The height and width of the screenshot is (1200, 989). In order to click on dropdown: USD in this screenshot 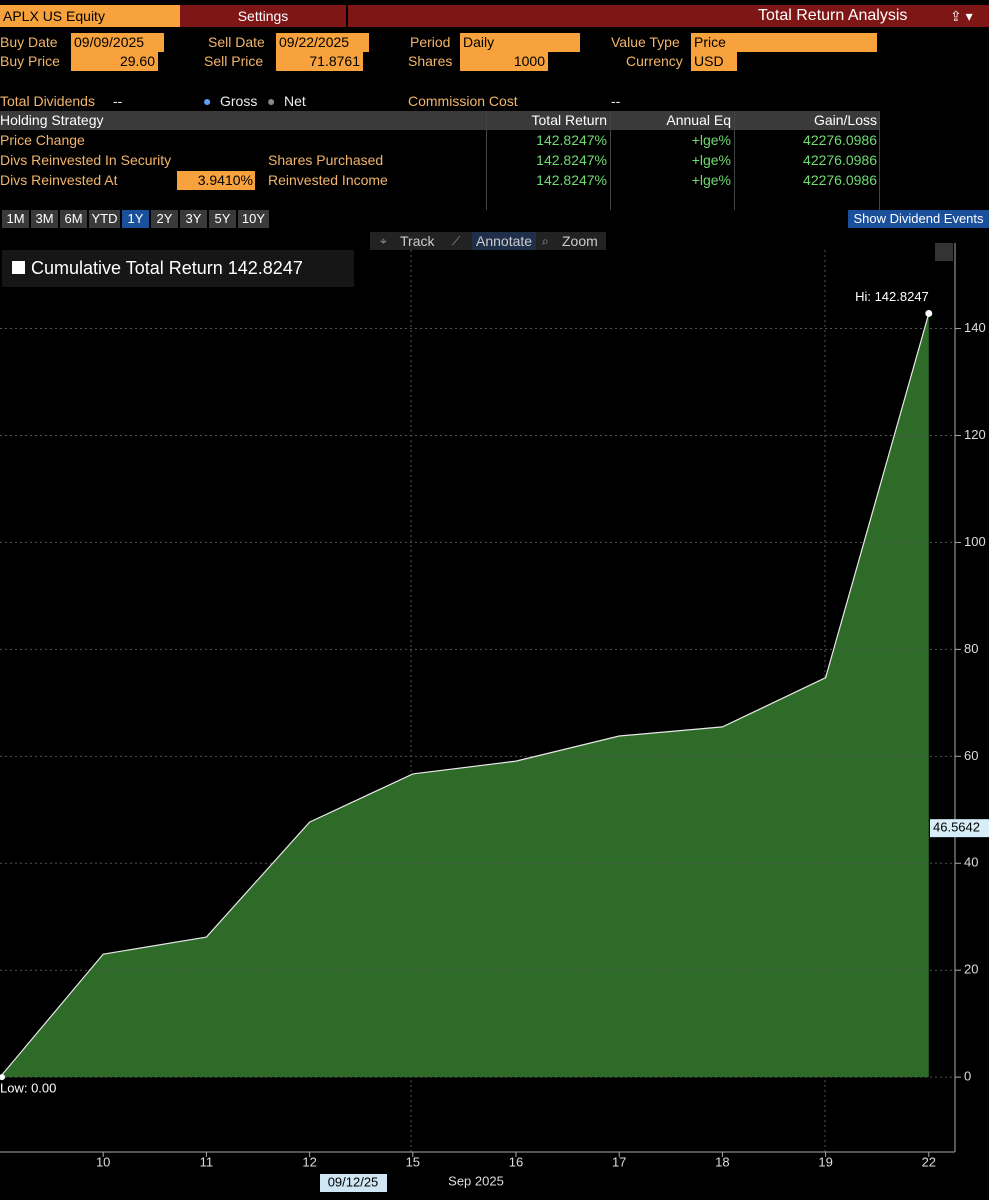, I will do `click(714, 61)`.